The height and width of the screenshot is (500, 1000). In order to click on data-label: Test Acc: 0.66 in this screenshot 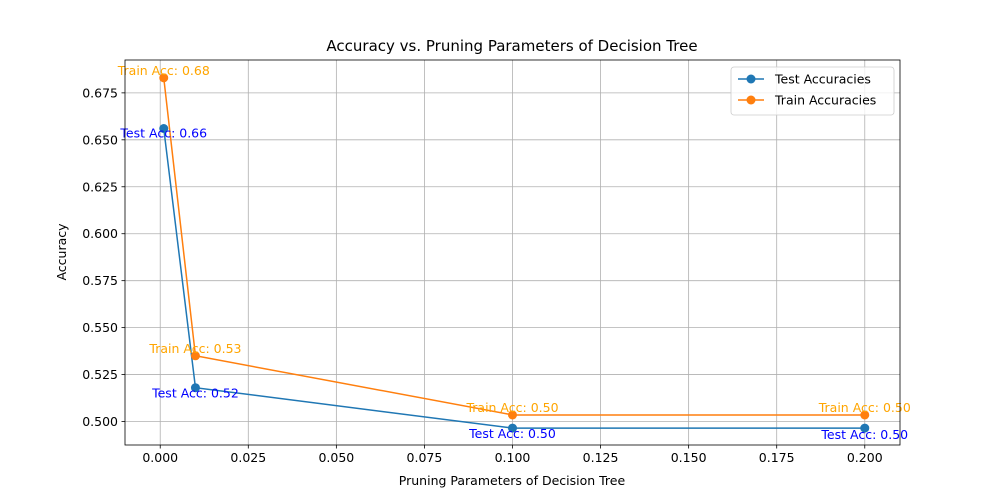, I will do `click(163, 133)`.